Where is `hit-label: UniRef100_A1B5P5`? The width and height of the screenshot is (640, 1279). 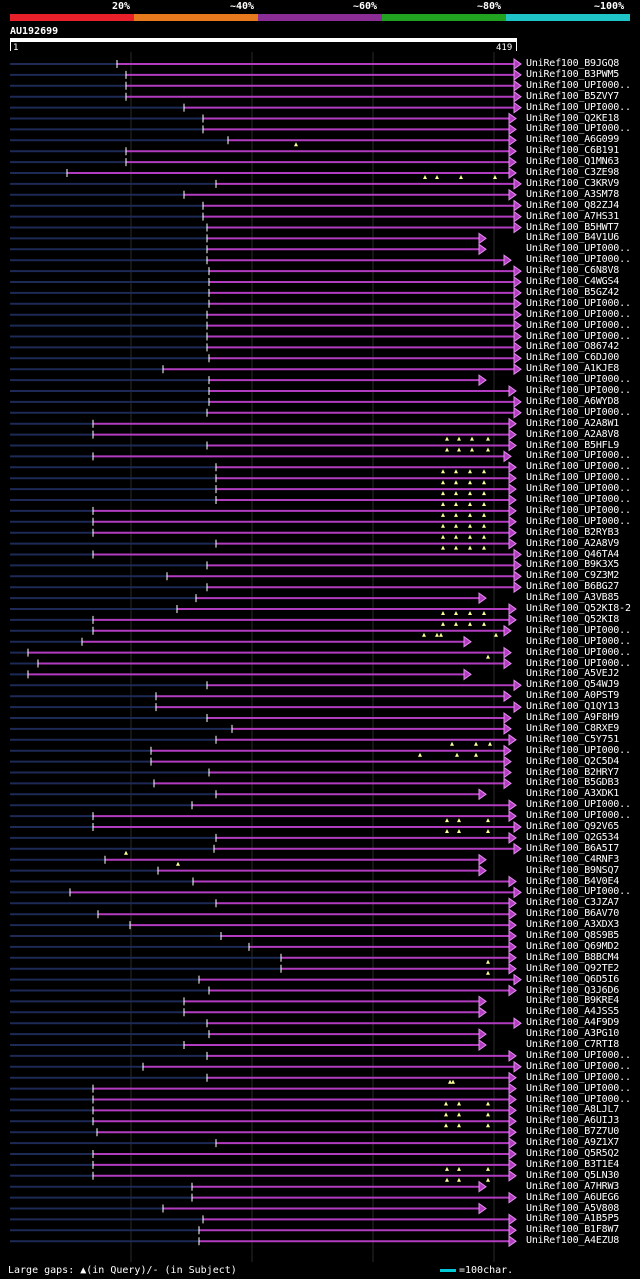
hit-label: UniRef100_A1B5P5 is located at coordinates (573, 1219).